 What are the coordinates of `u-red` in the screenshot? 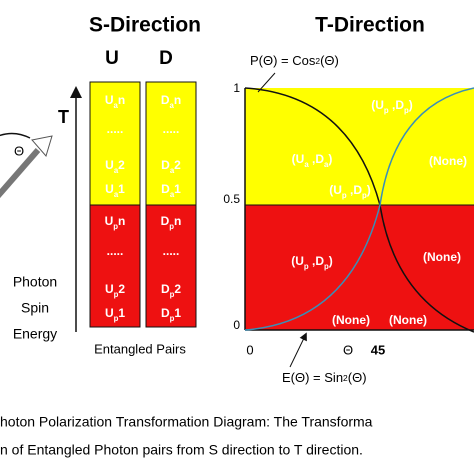 It's located at (115, 266).